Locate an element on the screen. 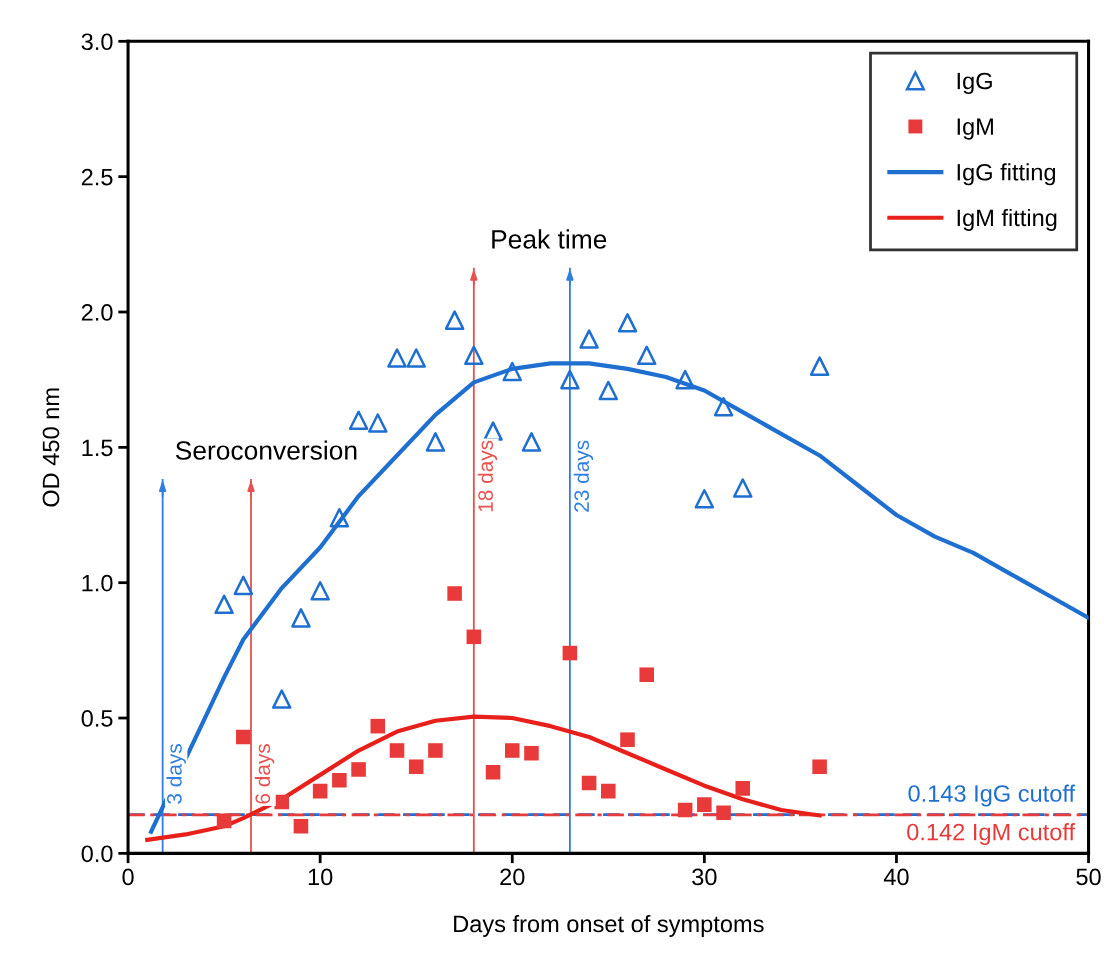  y-axis-title: OD 450 nm is located at coordinates (51, 447).